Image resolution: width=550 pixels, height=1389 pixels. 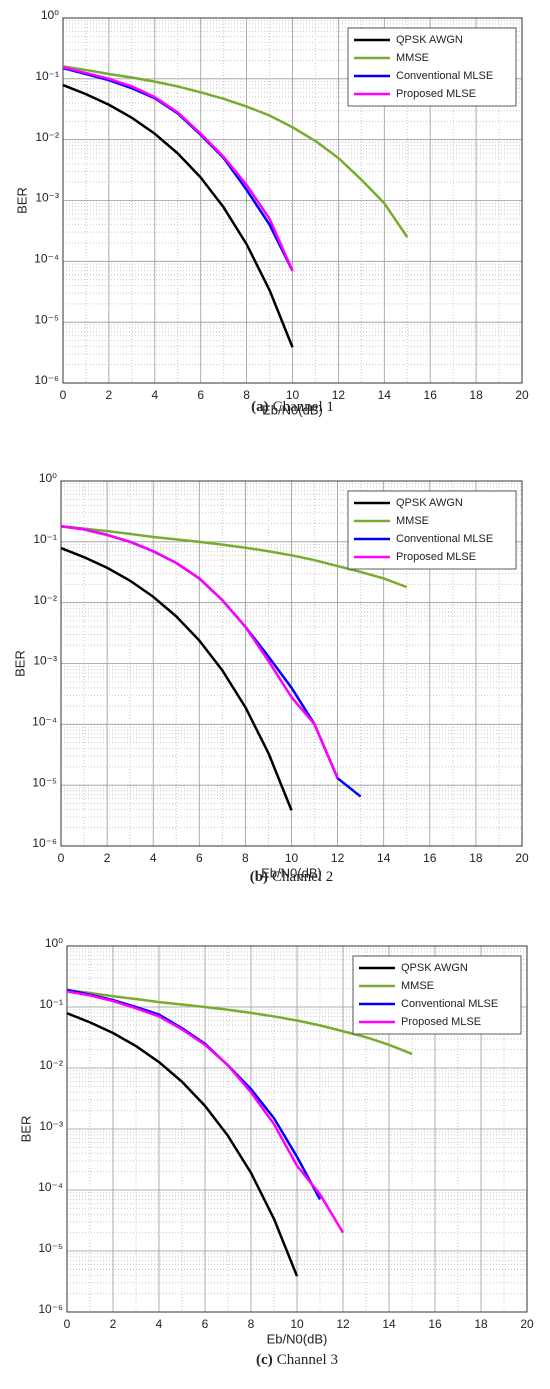 I want to click on caption-label: (c), so click(x=264, y=1360).